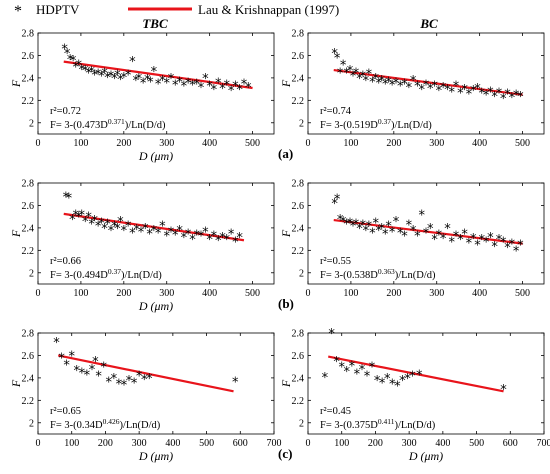  Describe the element at coordinates (155, 23) in the screenshot. I see `column-title-tbc: TBC` at that location.